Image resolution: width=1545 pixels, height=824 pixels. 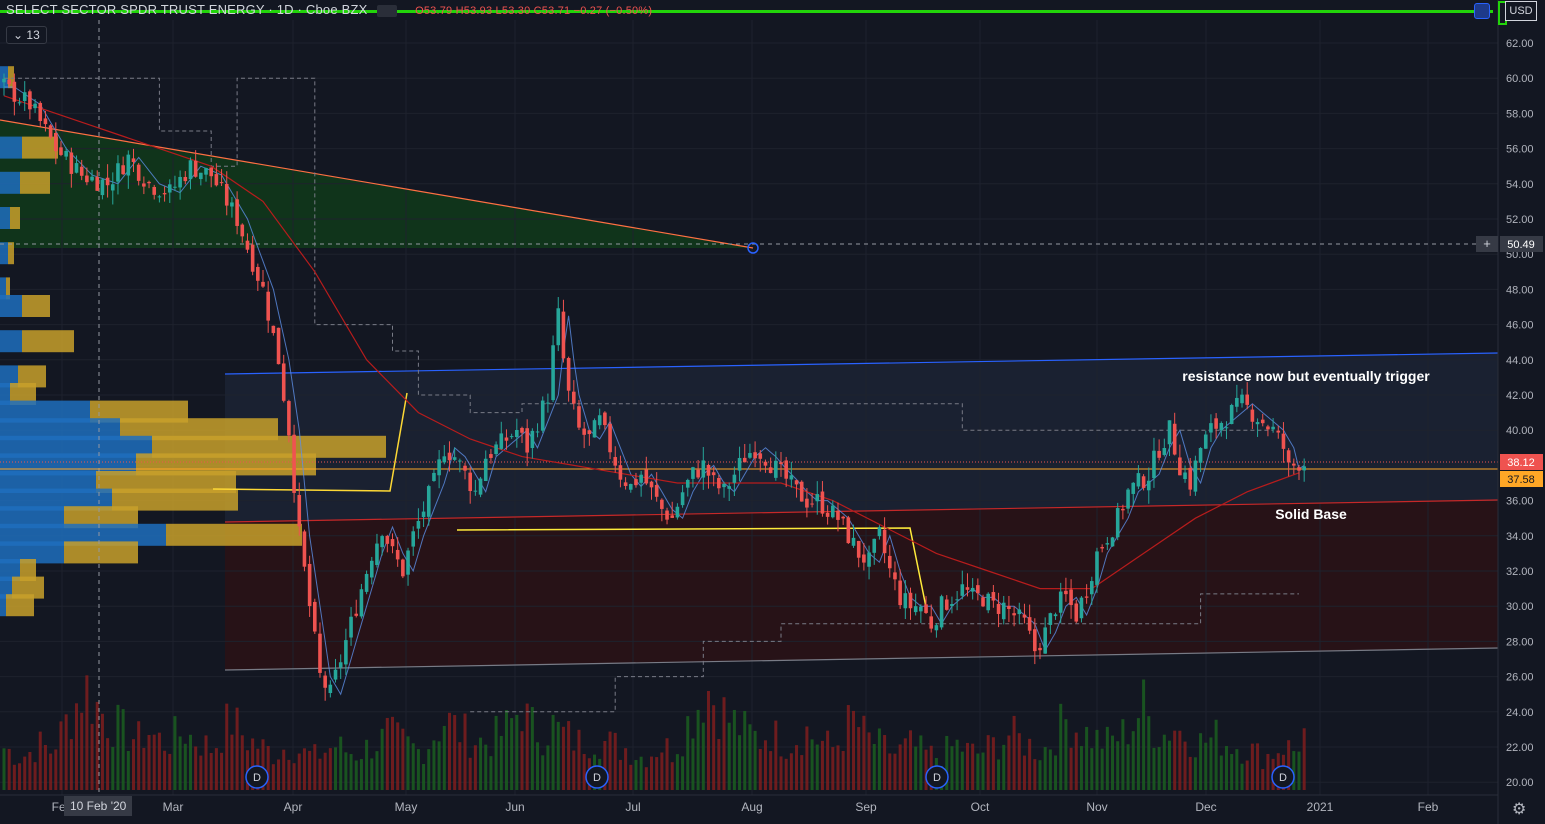 I want to click on yellow-base-line, so click(x=692, y=570).